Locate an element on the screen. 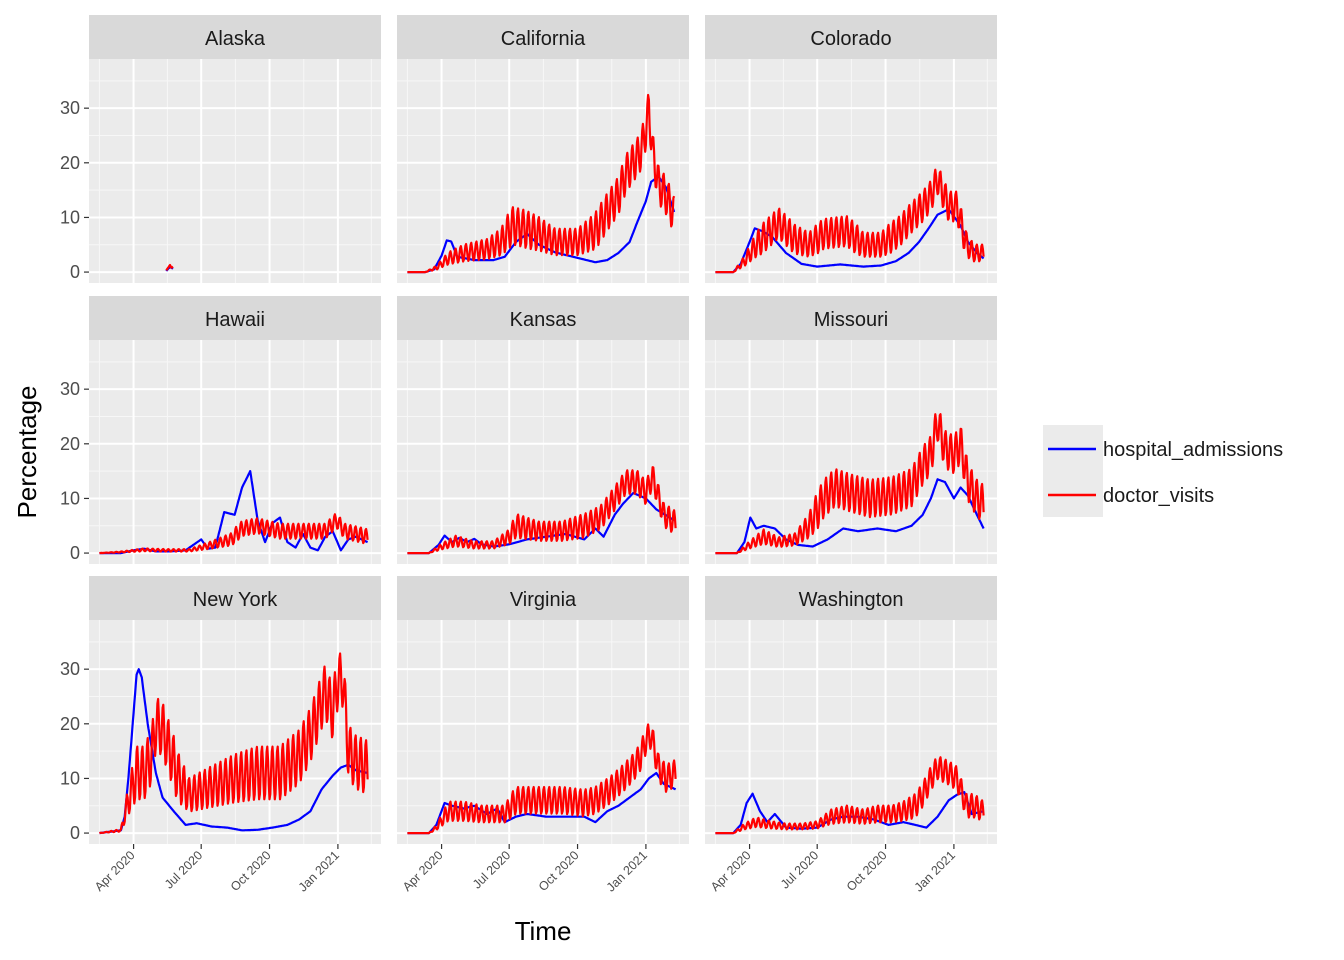  strip-washington is located at coordinates (851, 598).